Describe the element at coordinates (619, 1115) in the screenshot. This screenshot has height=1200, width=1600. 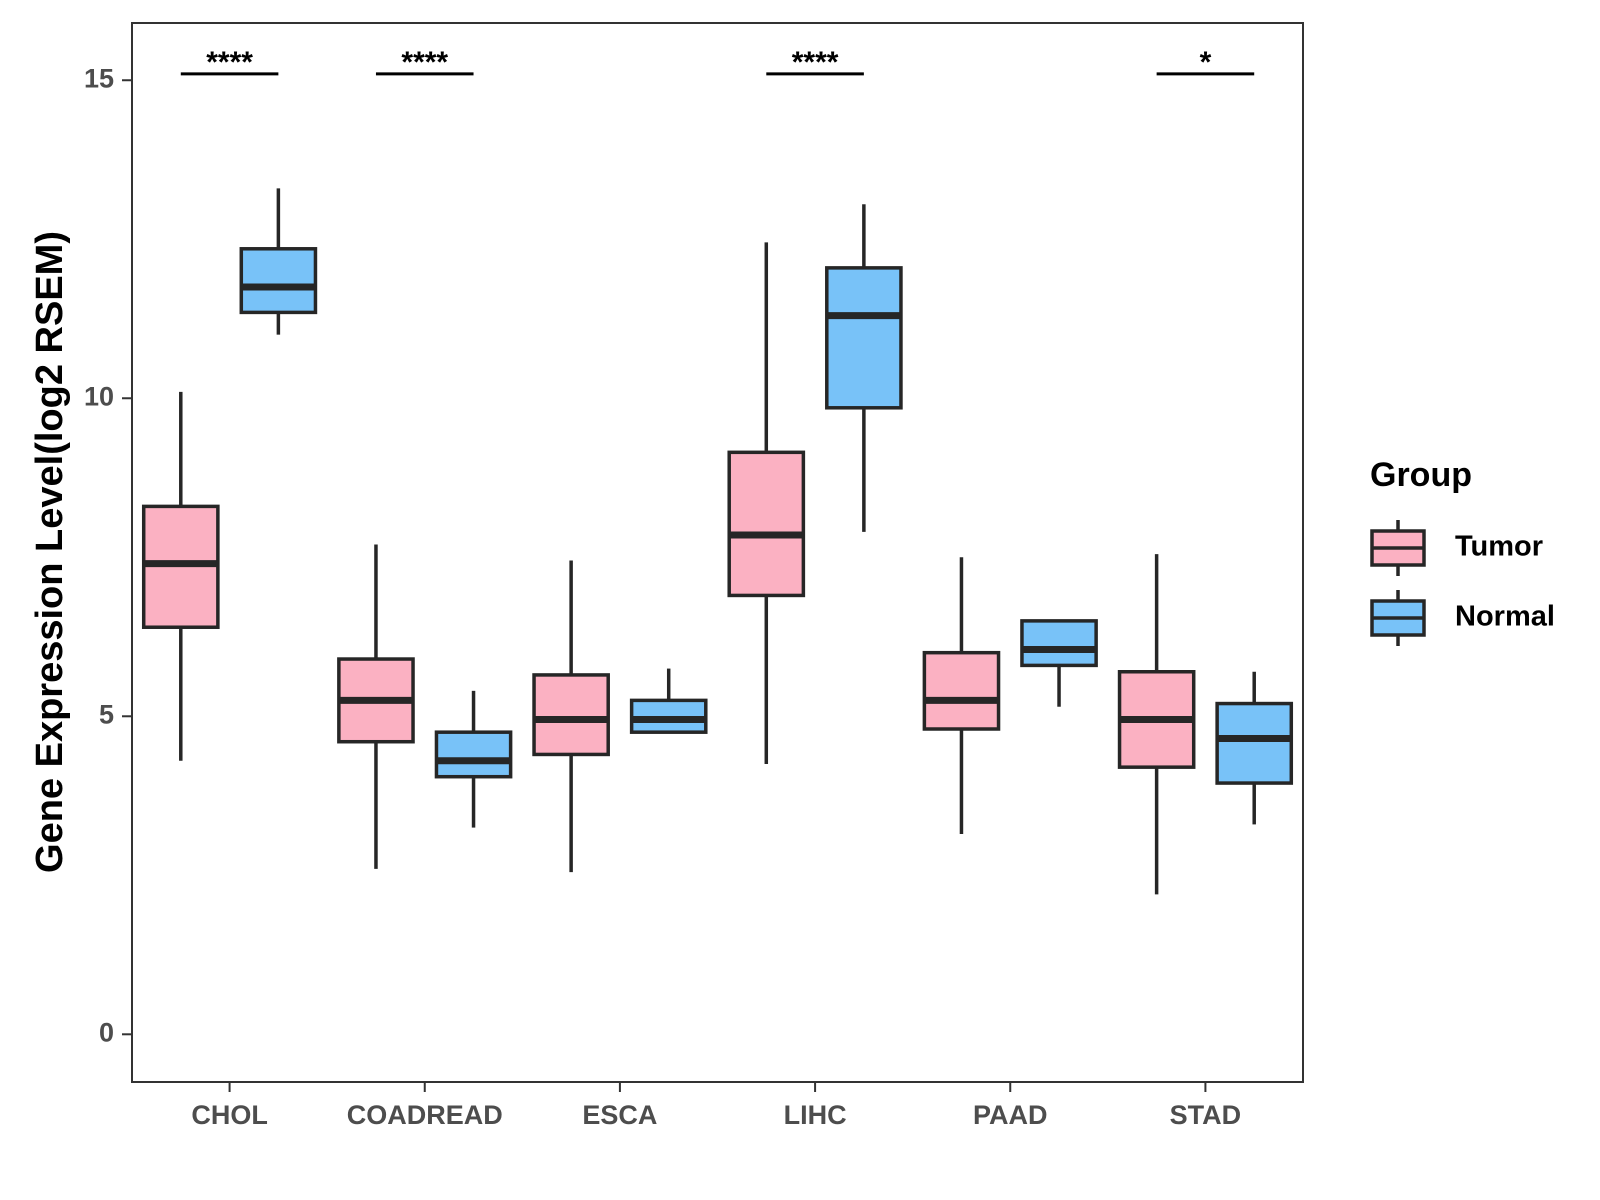
I see `x-tick-label: ESCA` at that location.